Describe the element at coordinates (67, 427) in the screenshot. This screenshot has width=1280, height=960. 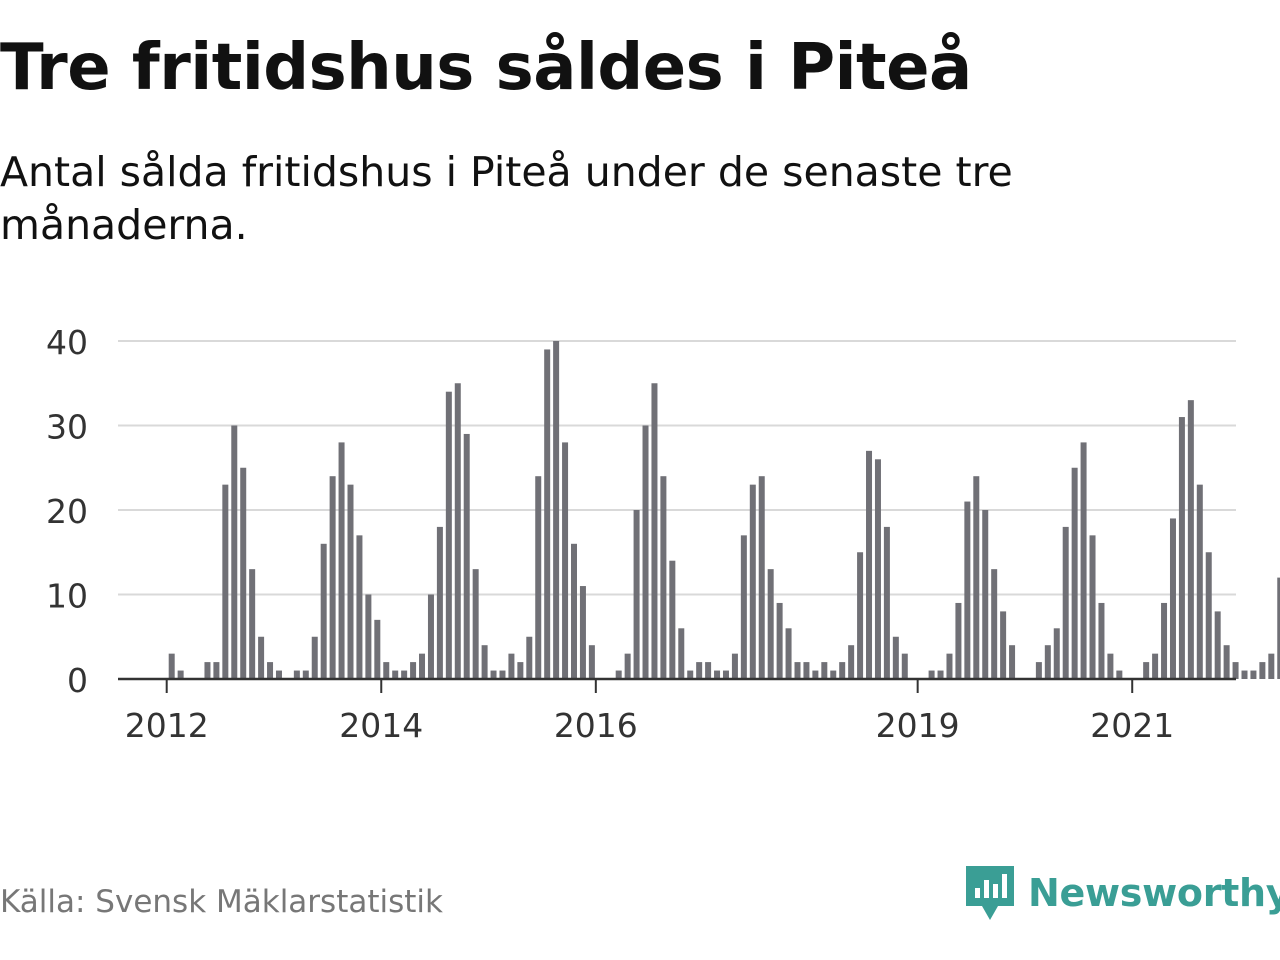
I see `y-tick-label: 30` at that location.